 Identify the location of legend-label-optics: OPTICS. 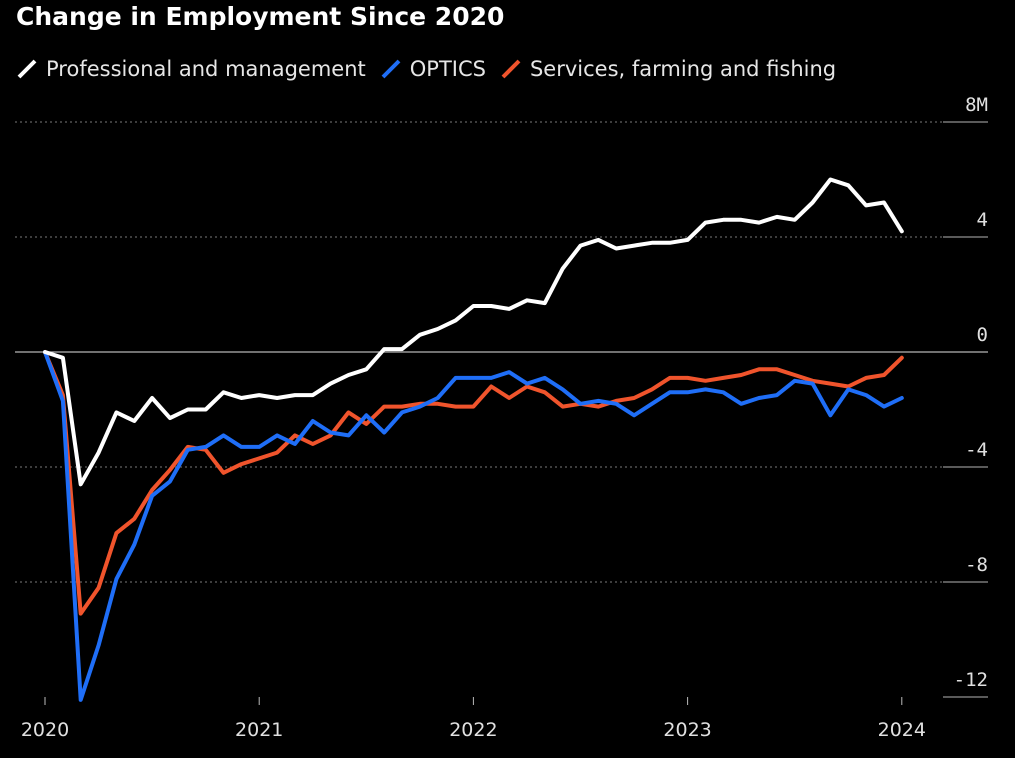
(447, 69).